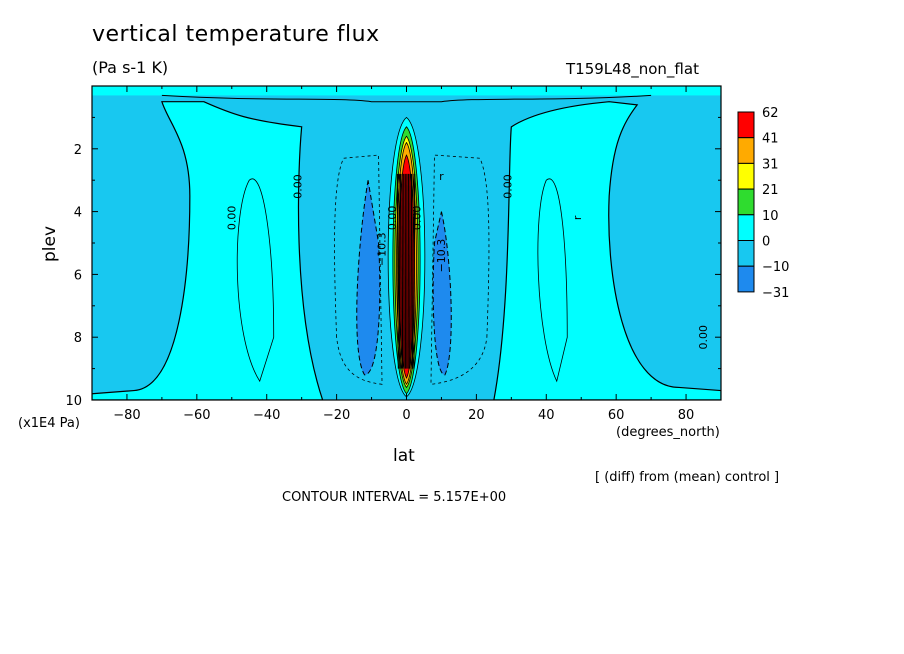  What do you see at coordinates (394, 497) in the screenshot?
I see `contour-interval-label: CONTOUR INTERVAL = 5.157E+00` at bounding box center [394, 497].